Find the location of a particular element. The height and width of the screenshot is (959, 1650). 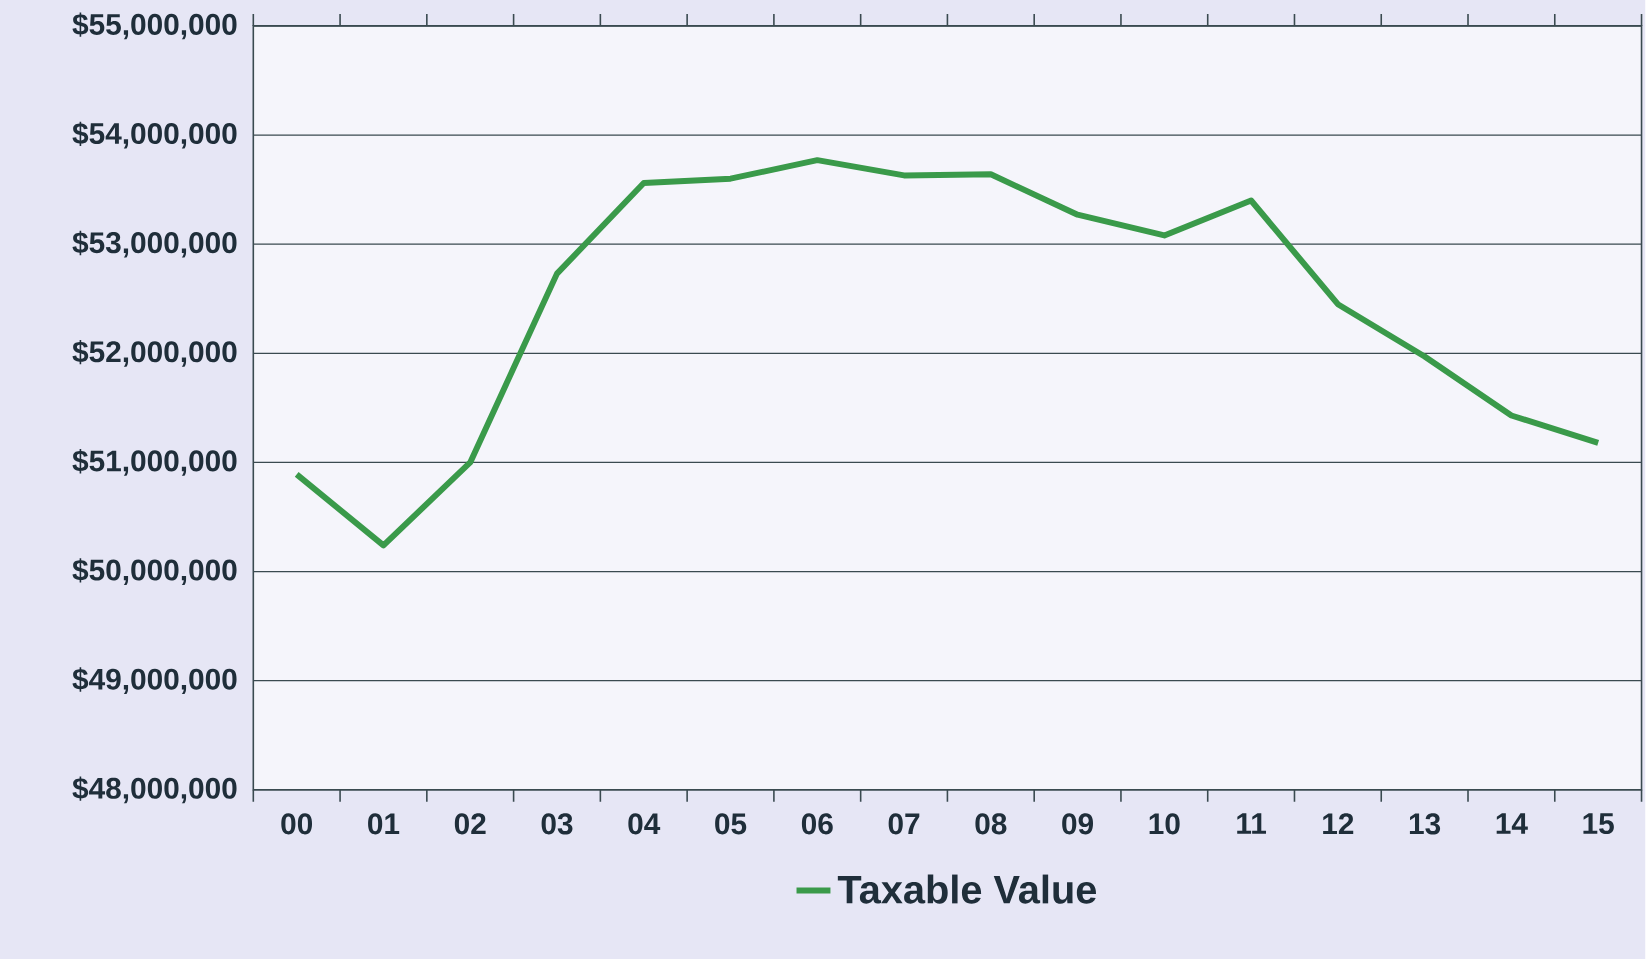

y-tick-label: $55,000,000 is located at coordinates (154, 26).